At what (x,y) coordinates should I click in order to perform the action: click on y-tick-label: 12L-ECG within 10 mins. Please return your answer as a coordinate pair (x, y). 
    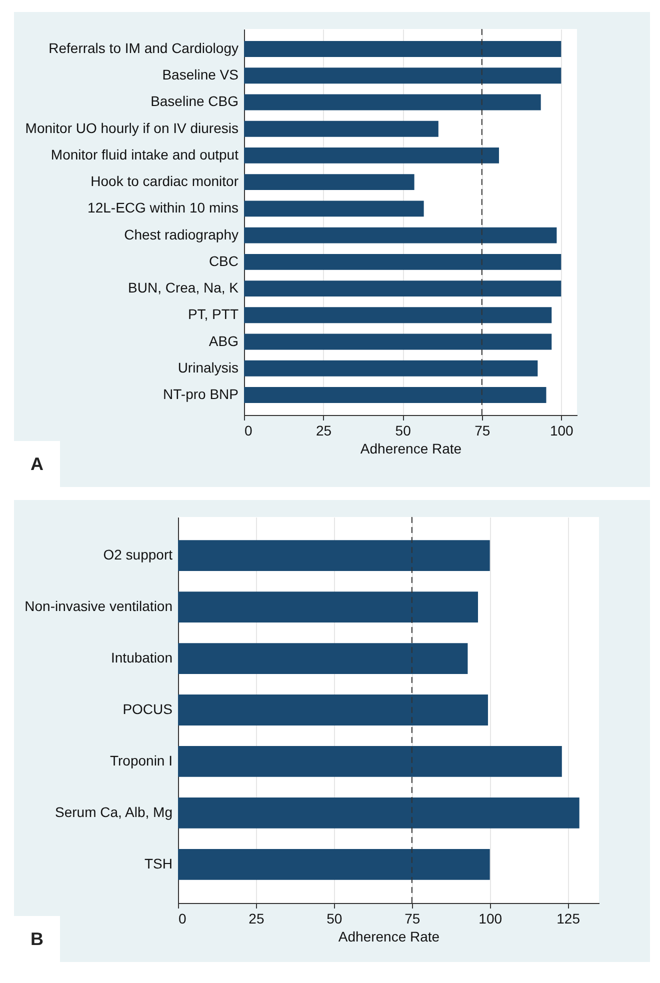
    Looking at the image, I should click on (163, 208).